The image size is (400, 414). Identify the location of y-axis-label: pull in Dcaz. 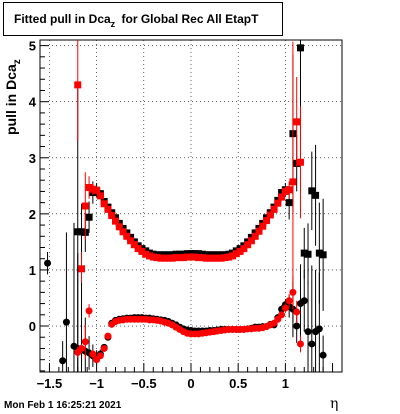
(13, 97).